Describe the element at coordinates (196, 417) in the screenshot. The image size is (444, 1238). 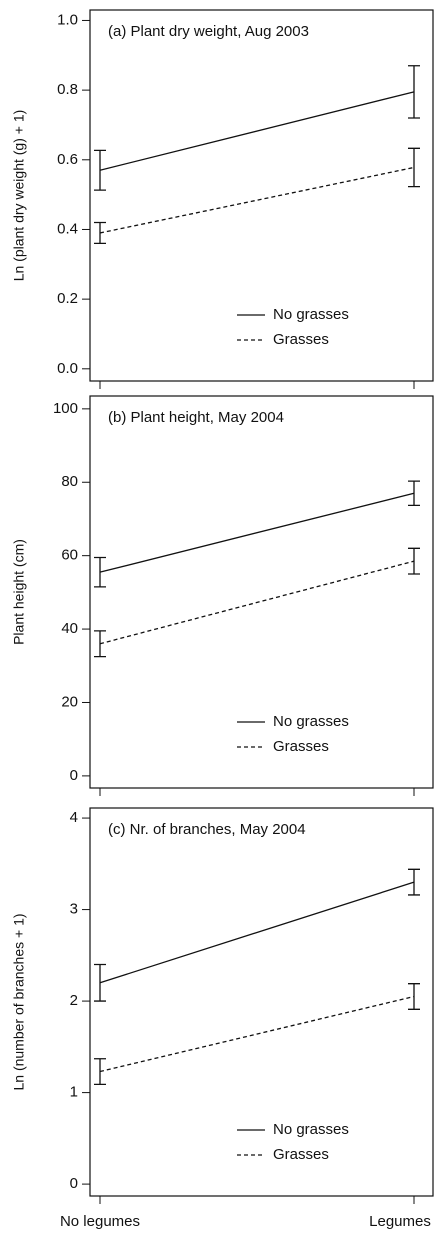
I see `chart-title: (b) Plant height, May 2004` at that location.